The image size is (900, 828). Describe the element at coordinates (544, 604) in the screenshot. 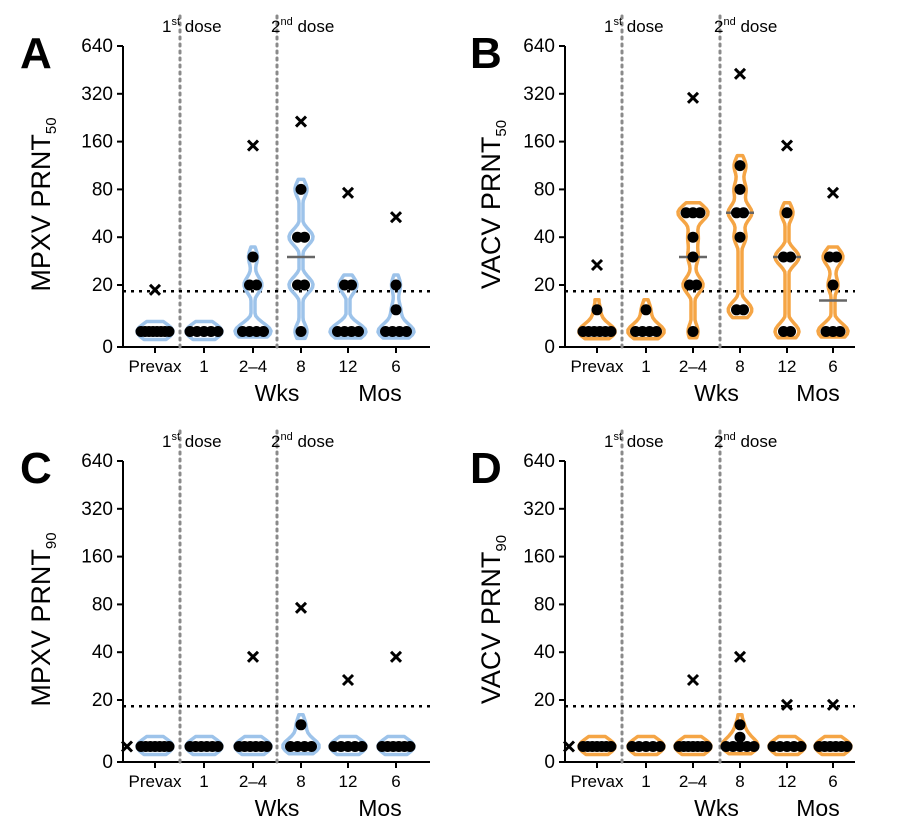

I see `y-tick-label: 80` at that location.